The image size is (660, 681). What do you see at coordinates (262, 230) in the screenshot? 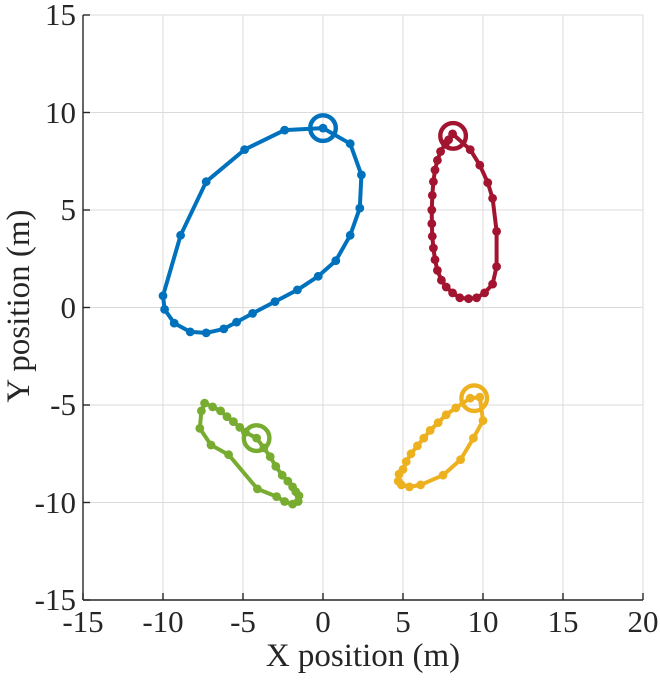
I see `trajectory-blue` at bounding box center [262, 230].